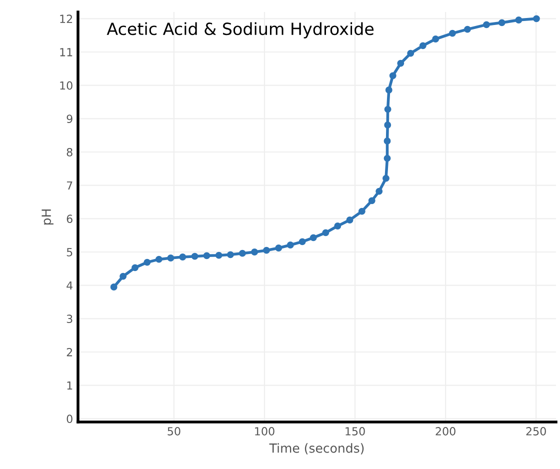 The image size is (560, 469). Describe the element at coordinates (66, 85) in the screenshot. I see `y-tick-label: 10` at that location.